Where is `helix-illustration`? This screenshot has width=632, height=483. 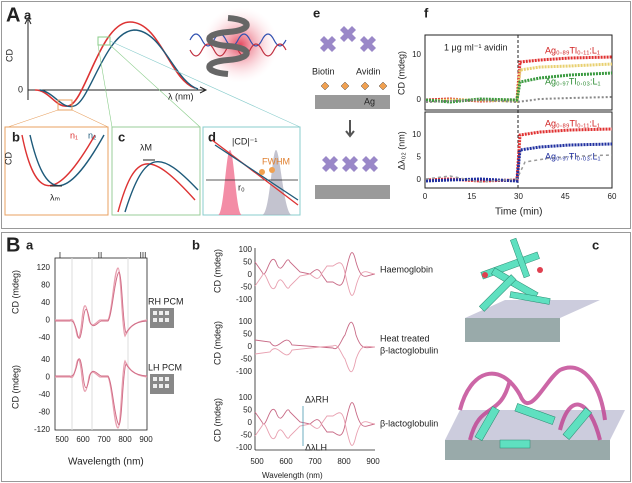
helix-illustration is located at coordinates (238, 45).